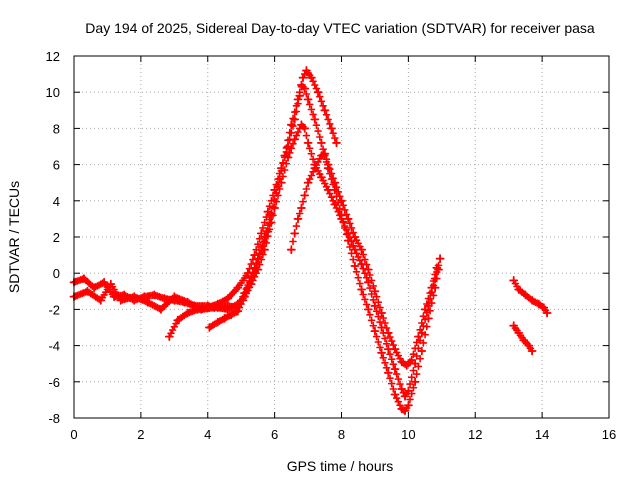 The image size is (640, 480). Describe the element at coordinates (54, 418) in the screenshot. I see `y-tick-label: -8` at that location.